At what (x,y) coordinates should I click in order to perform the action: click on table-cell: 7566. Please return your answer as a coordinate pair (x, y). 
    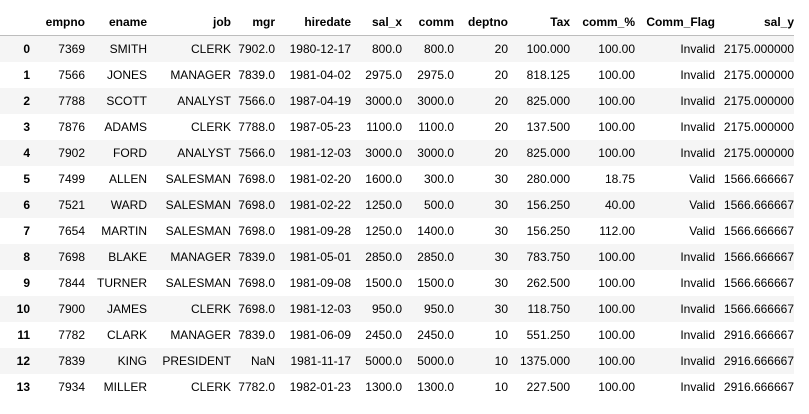
    Looking at the image, I should click on (71, 75).